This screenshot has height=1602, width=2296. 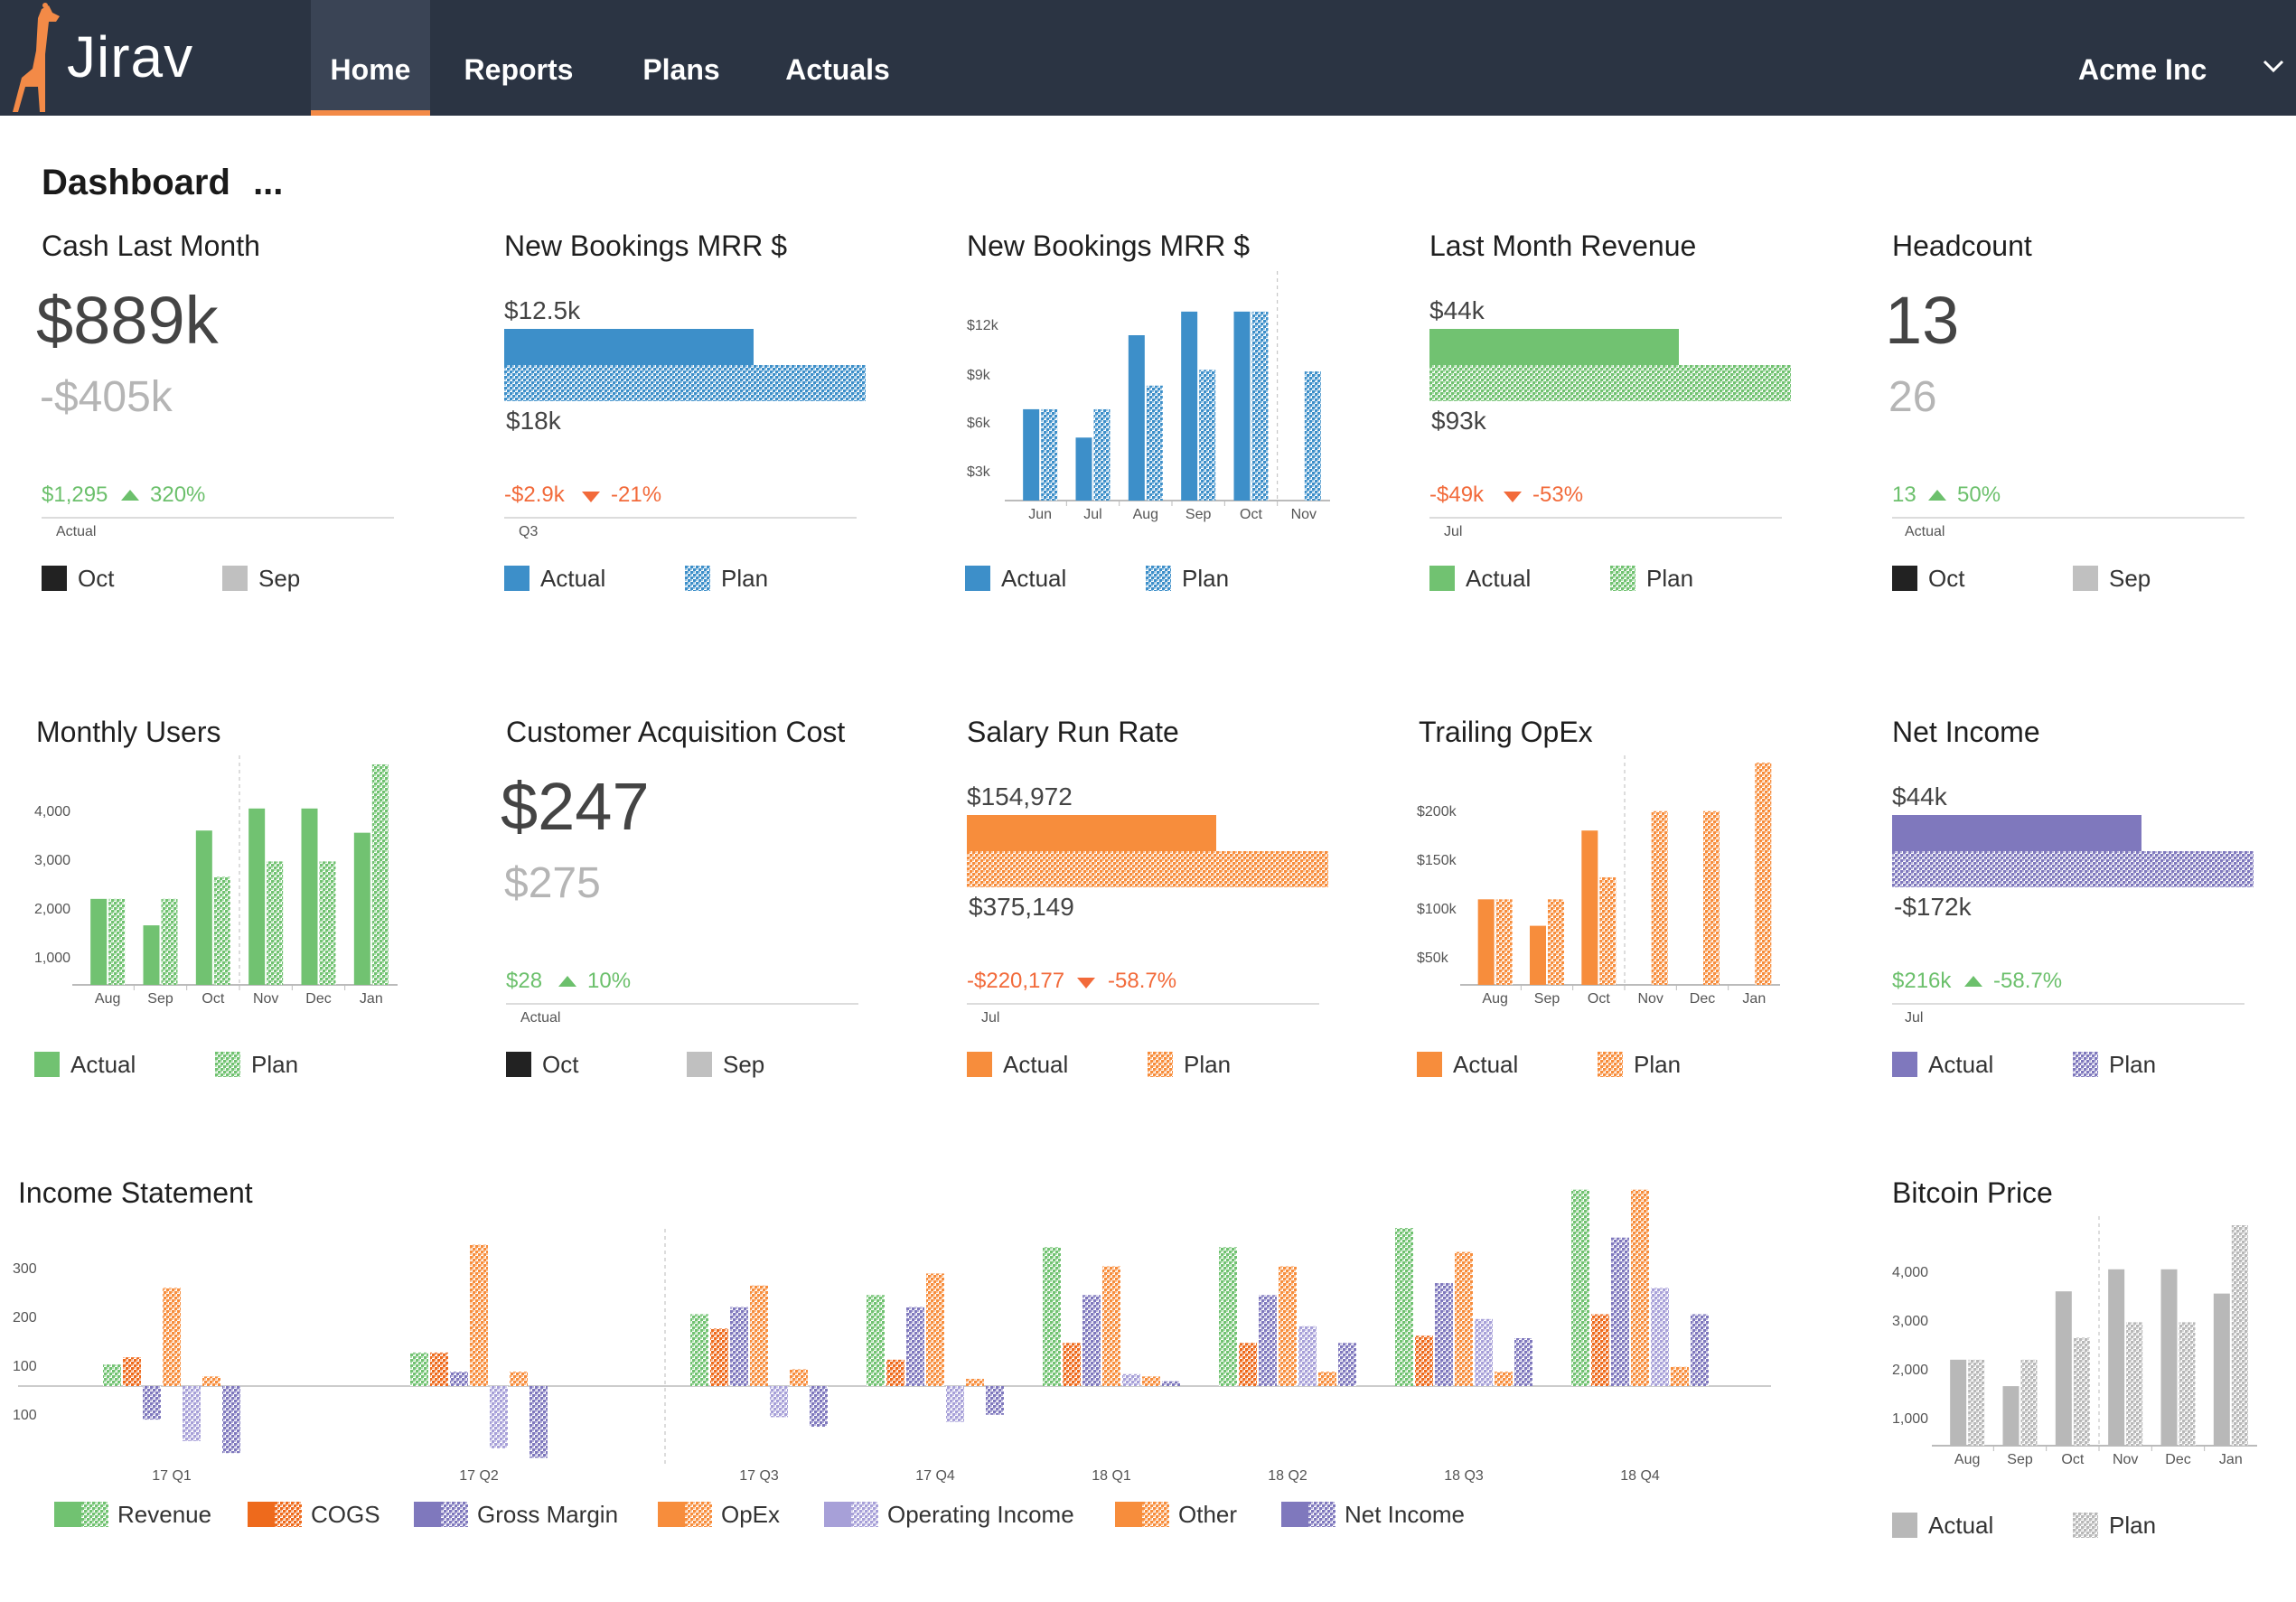 What do you see at coordinates (2231, 1459) in the screenshot?
I see `x-tick-label: Jan` at bounding box center [2231, 1459].